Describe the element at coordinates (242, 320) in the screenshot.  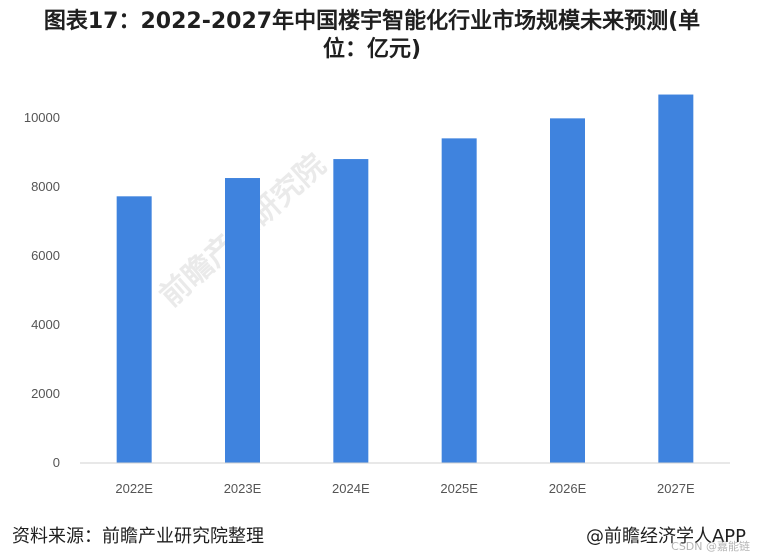
I see `bar-2023e` at that location.